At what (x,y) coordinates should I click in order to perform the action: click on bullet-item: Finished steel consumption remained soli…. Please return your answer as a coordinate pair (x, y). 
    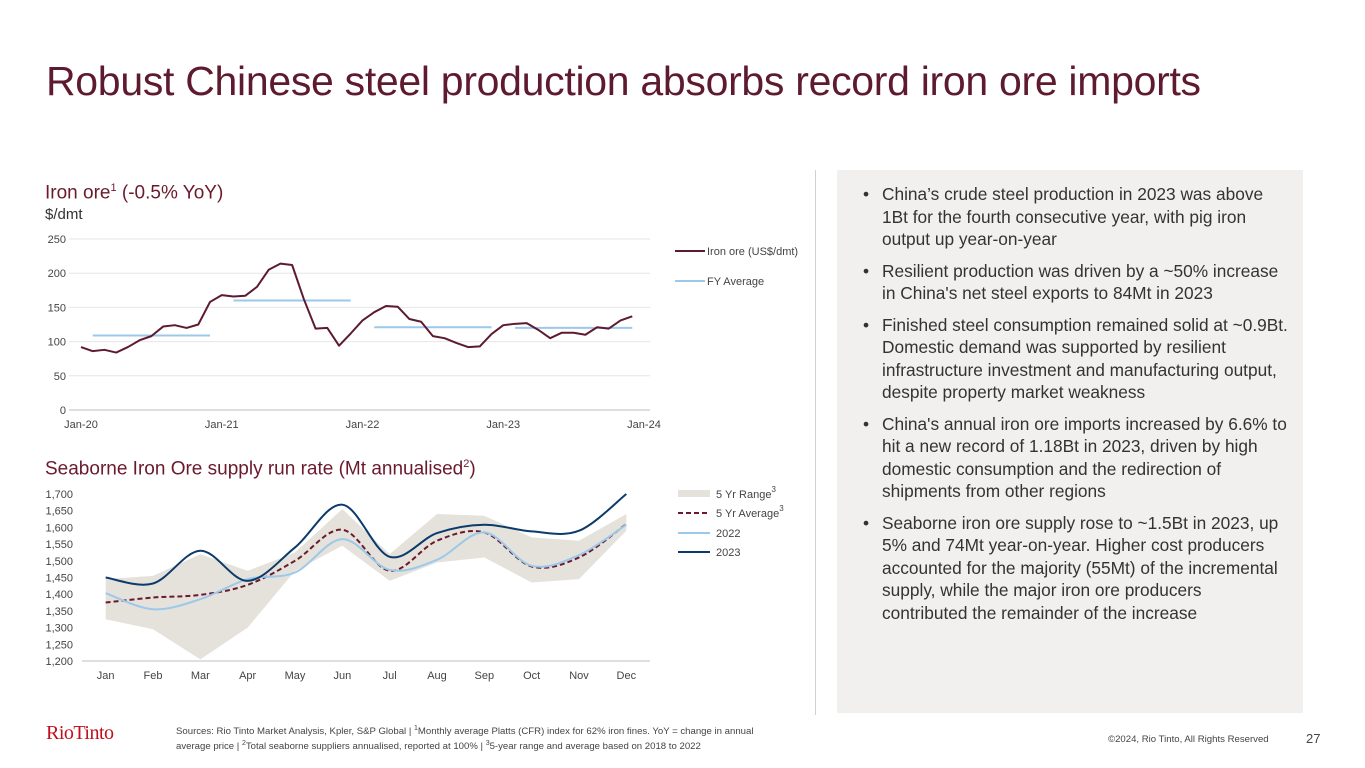
    Looking at the image, I should click on (1076, 359).